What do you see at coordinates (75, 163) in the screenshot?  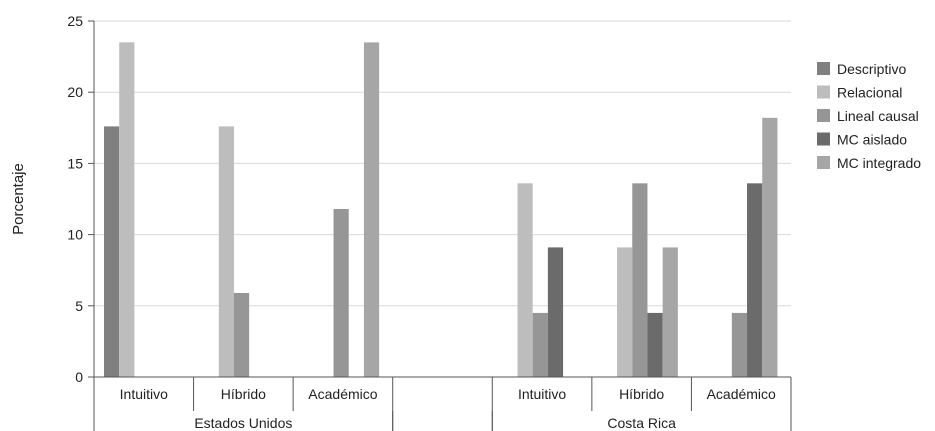 I see `y-tick-label: 15` at bounding box center [75, 163].